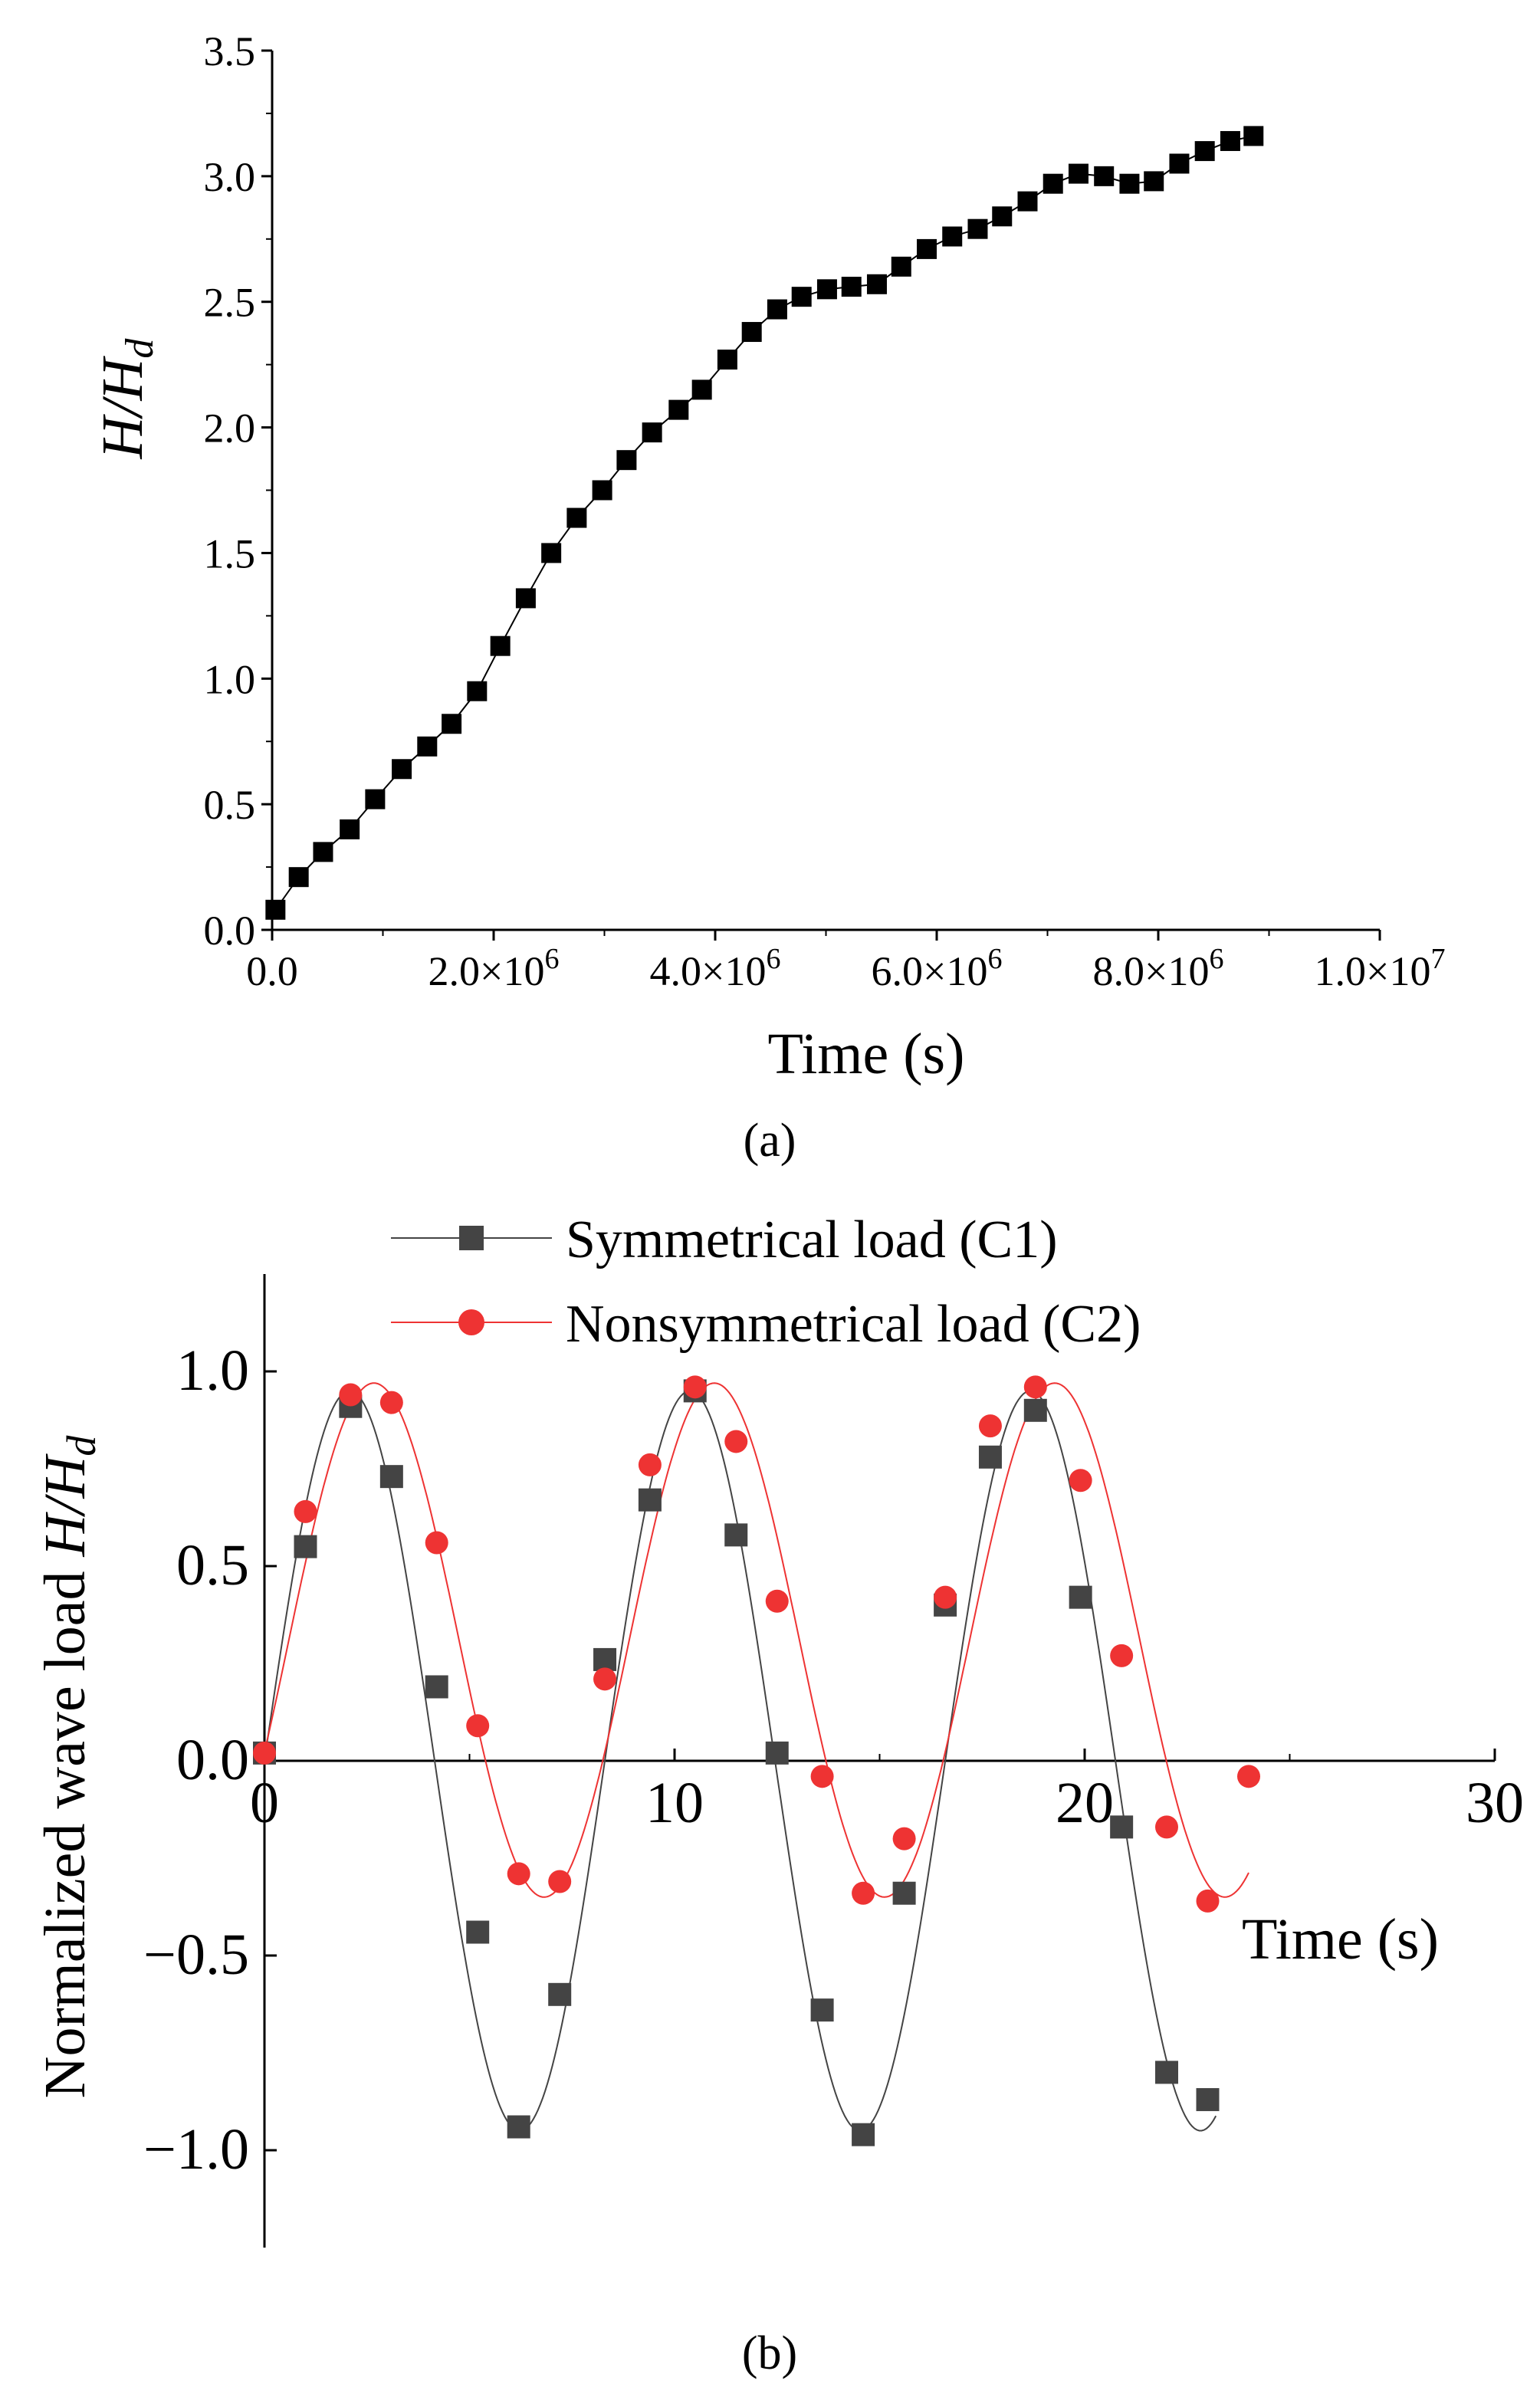  Describe the element at coordinates (230, 51) in the screenshot. I see `panel-a-y-tick-label: 3.5` at that location.